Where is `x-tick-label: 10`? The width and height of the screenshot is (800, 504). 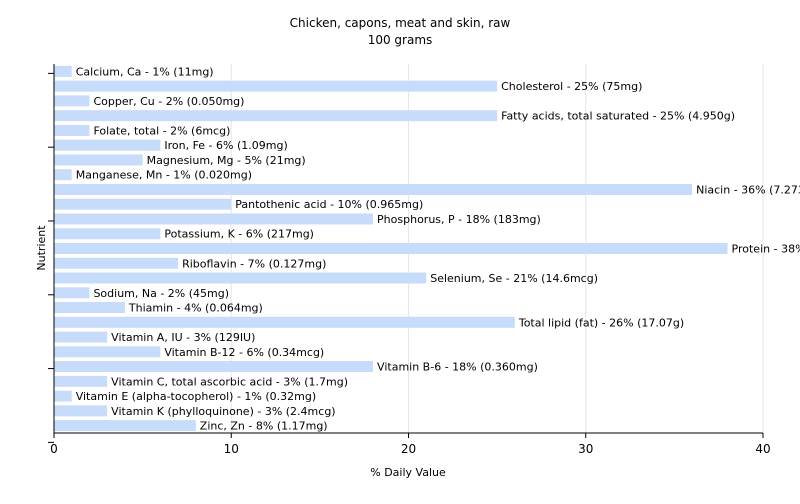 x-tick-label: 10 is located at coordinates (231, 449).